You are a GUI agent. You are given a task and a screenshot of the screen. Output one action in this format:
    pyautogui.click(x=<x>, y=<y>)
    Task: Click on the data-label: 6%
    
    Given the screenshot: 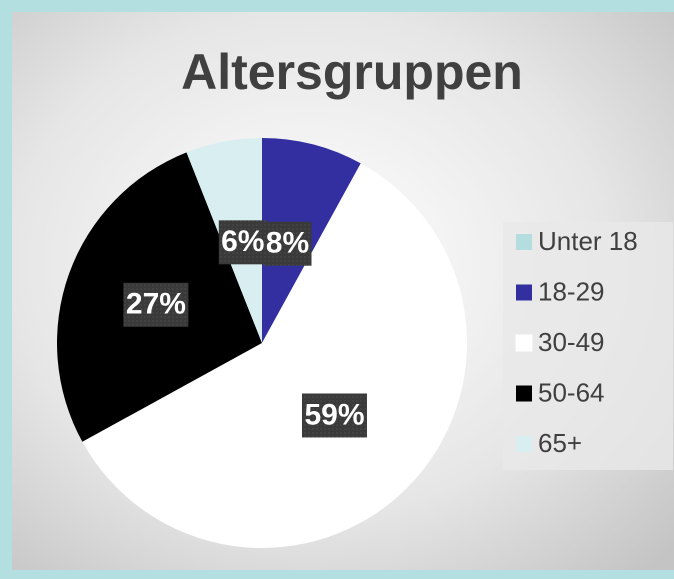 What is the action you would take?
    pyautogui.click(x=242, y=241)
    